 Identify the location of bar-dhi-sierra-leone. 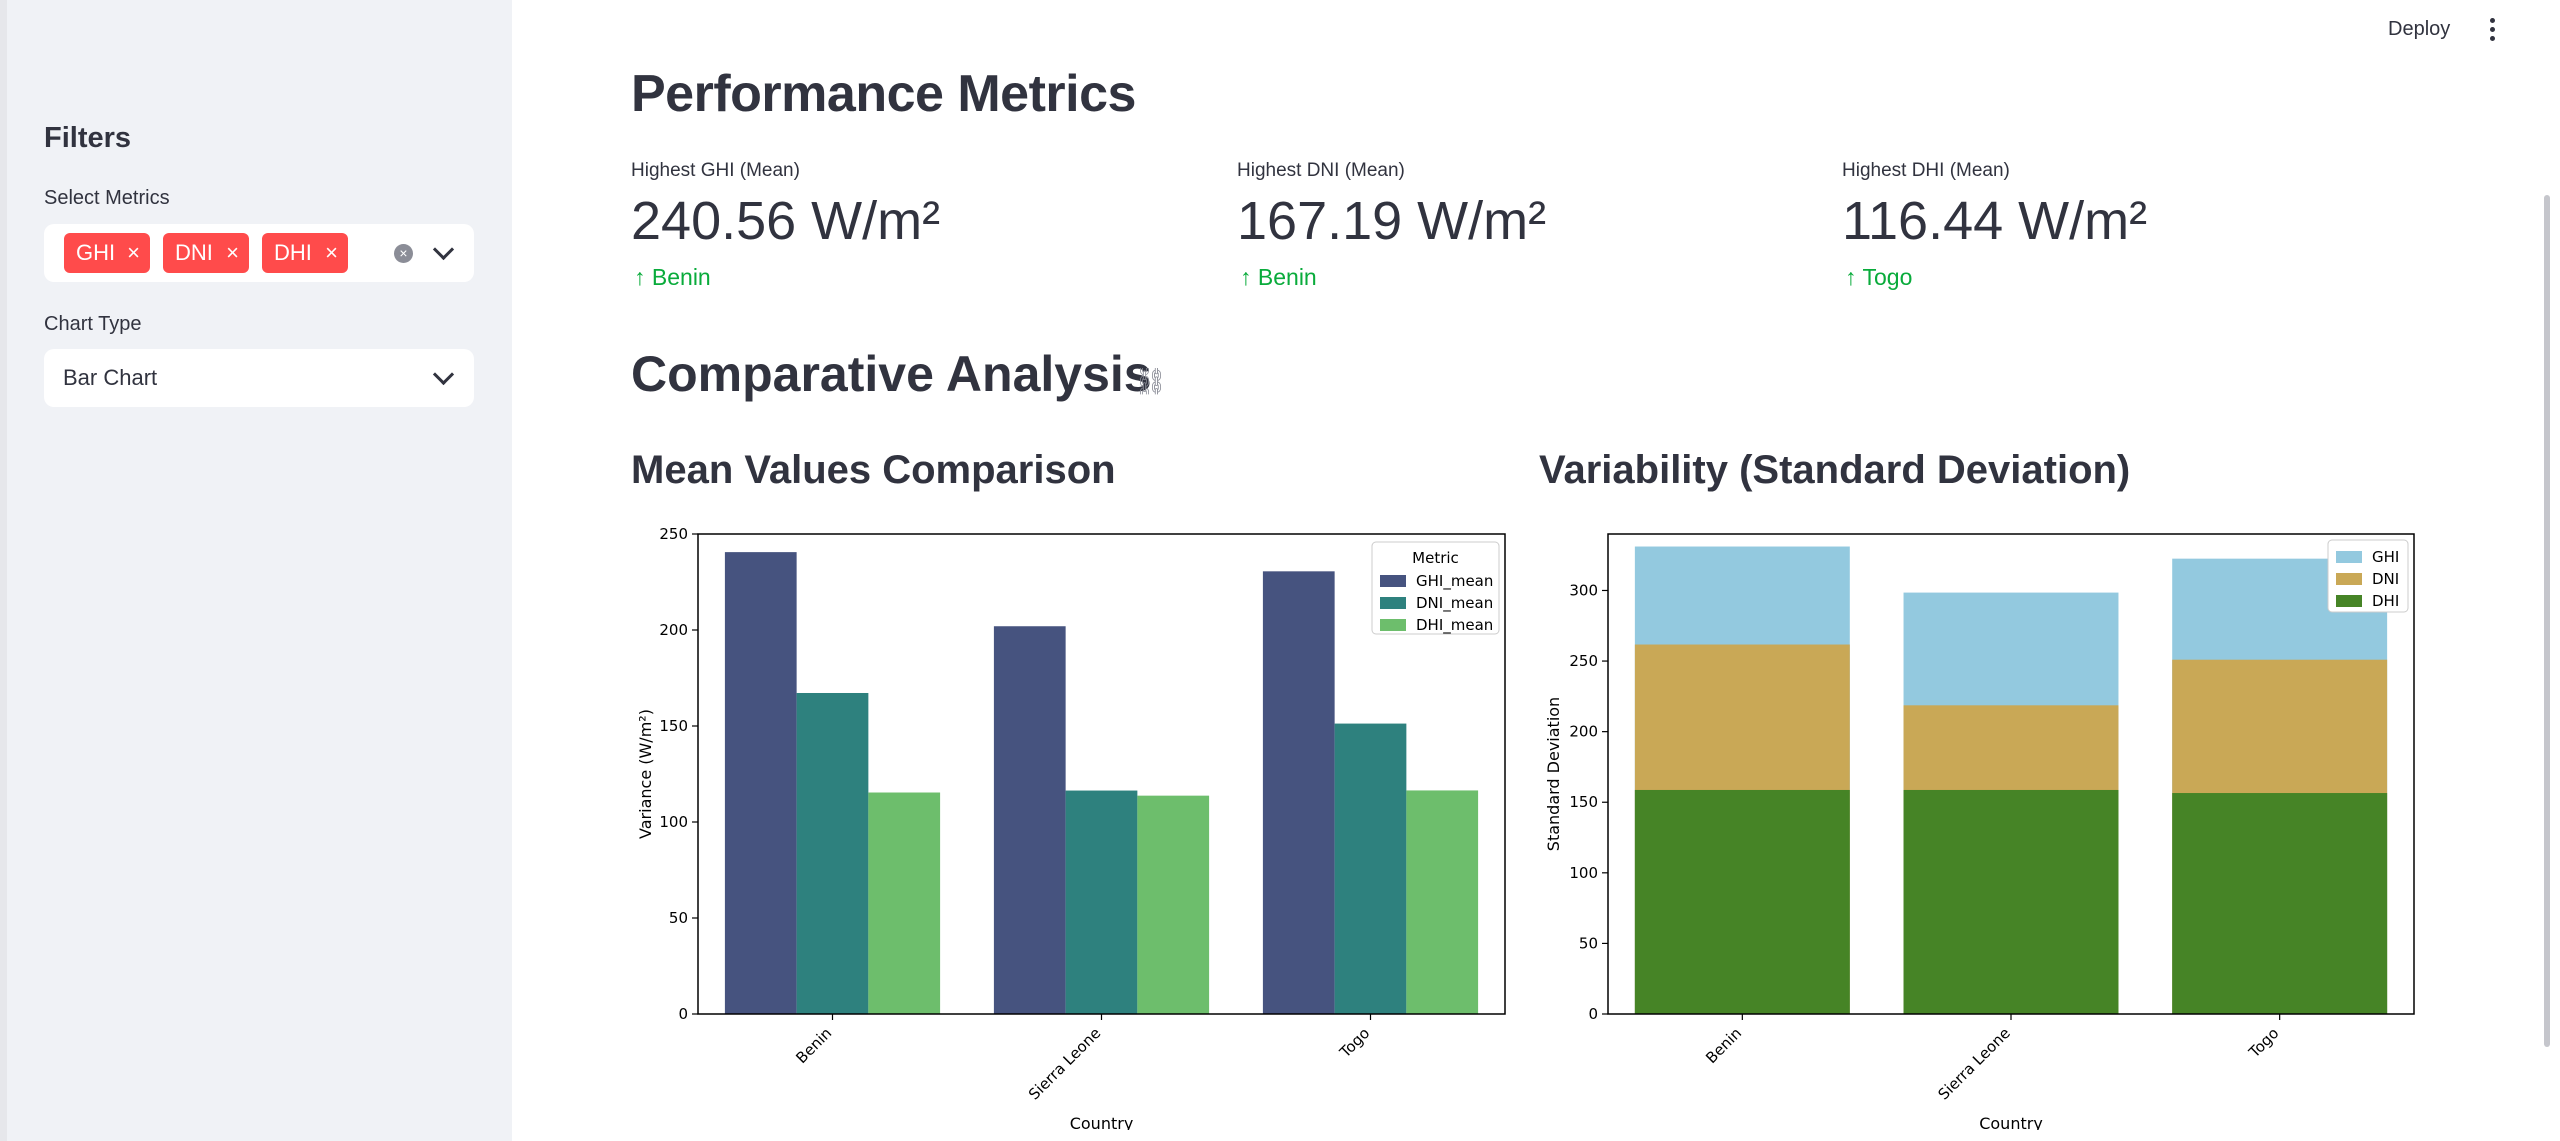
(2011, 901).